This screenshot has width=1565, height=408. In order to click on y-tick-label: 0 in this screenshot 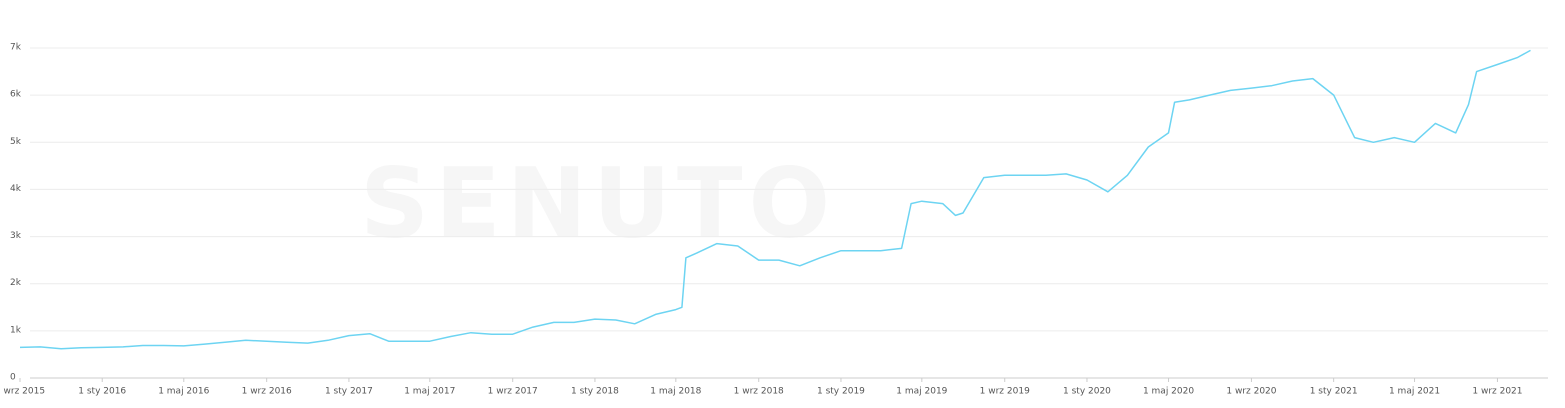, I will do `click(13, 378)`.